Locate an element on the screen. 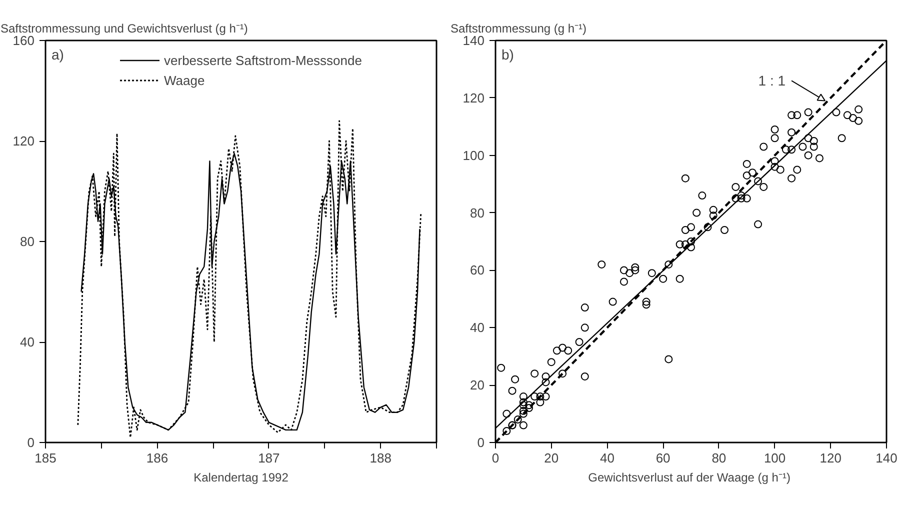 The image size is (903, 508). x-tick-label: 140 is located at coordinates (887, 458).